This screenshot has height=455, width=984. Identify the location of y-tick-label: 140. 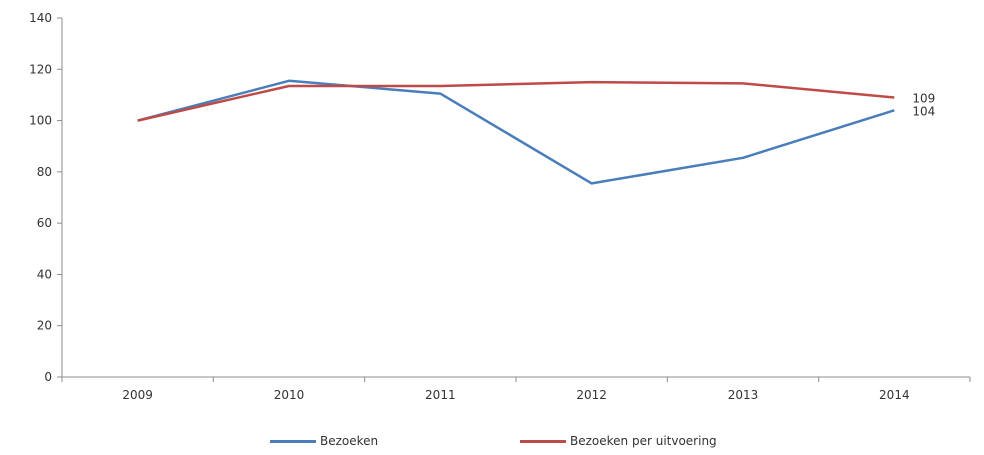
(40, 18).